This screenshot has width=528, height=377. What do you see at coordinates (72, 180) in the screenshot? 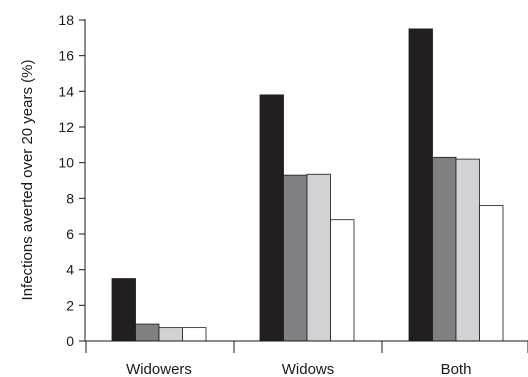
I see `y-axis: 0 2 4 6 8 10 12 14 16 18` at bounding box center [72, 180].